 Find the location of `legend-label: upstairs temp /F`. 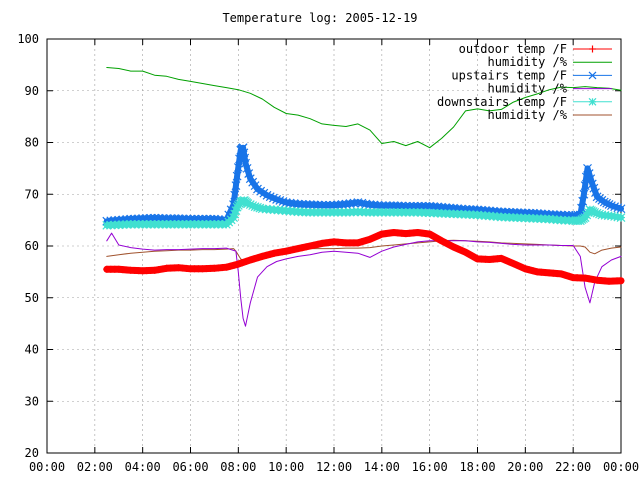

legend-label: upstairs temp /F is located at coordinates (509, 75).